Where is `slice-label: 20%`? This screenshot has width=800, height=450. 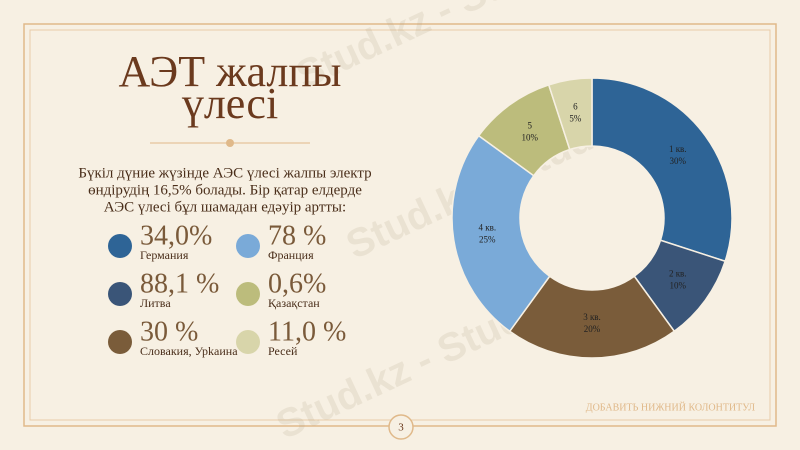
slice-label: 20% is located at coordinates (592, 329).